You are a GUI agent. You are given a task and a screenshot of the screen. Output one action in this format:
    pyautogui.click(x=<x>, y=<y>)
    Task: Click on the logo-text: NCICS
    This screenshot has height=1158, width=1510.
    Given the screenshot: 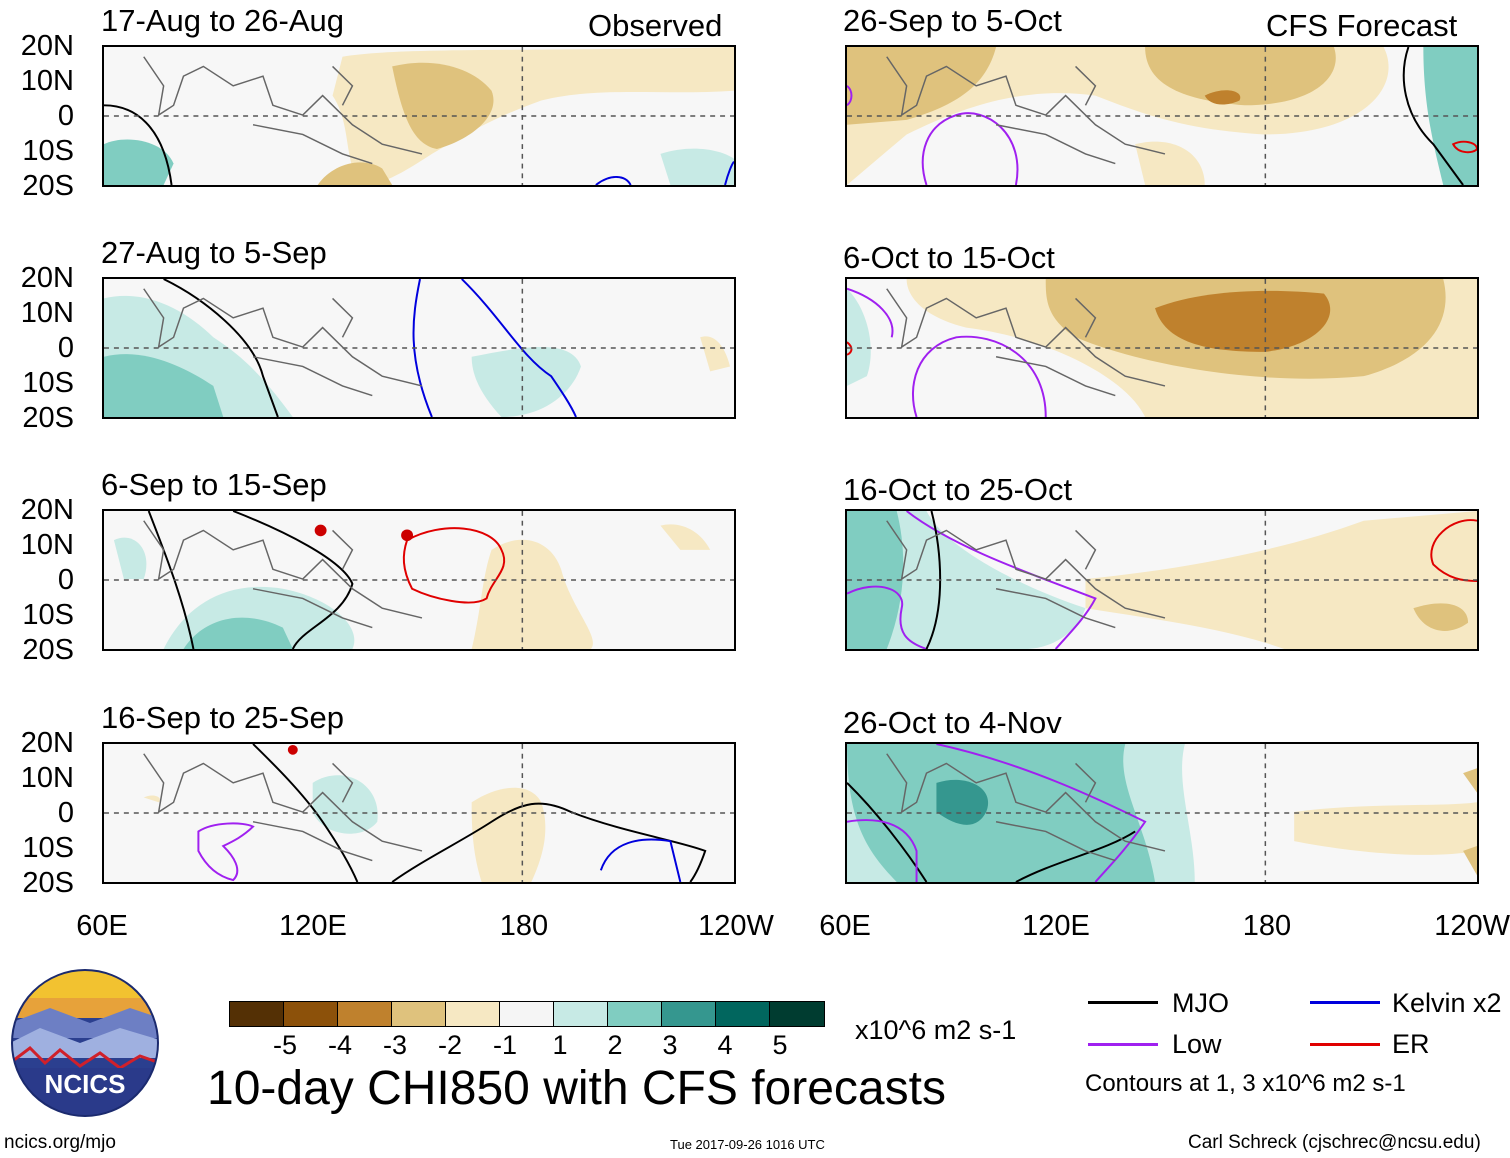 What is the action you would take?
    pyautogui.click(x=85, y=1084)
    